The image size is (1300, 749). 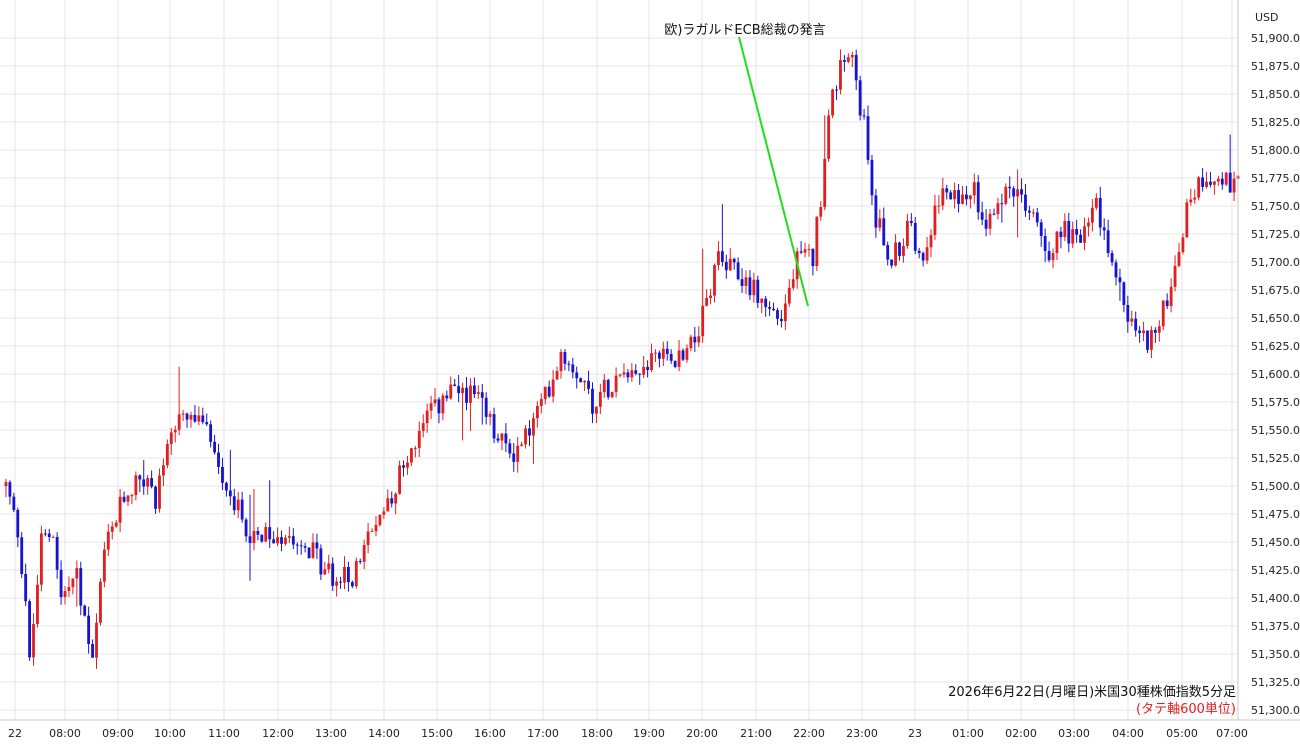 What do you see at coordinates (915, 733) in the screenshot?
I see `x-tick-label: 23` at bounding box center [915, 733].